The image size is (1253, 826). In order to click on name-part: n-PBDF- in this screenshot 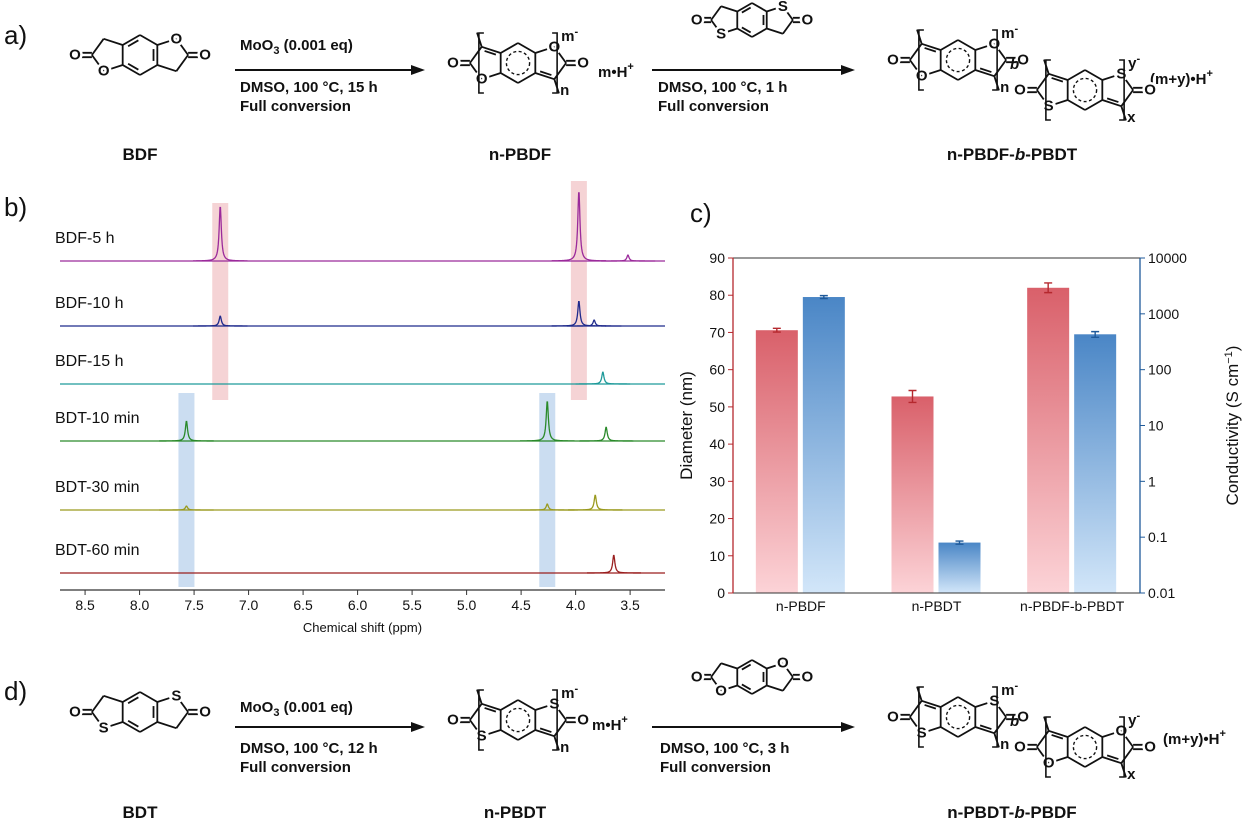, I will do `click(981, 154)`.